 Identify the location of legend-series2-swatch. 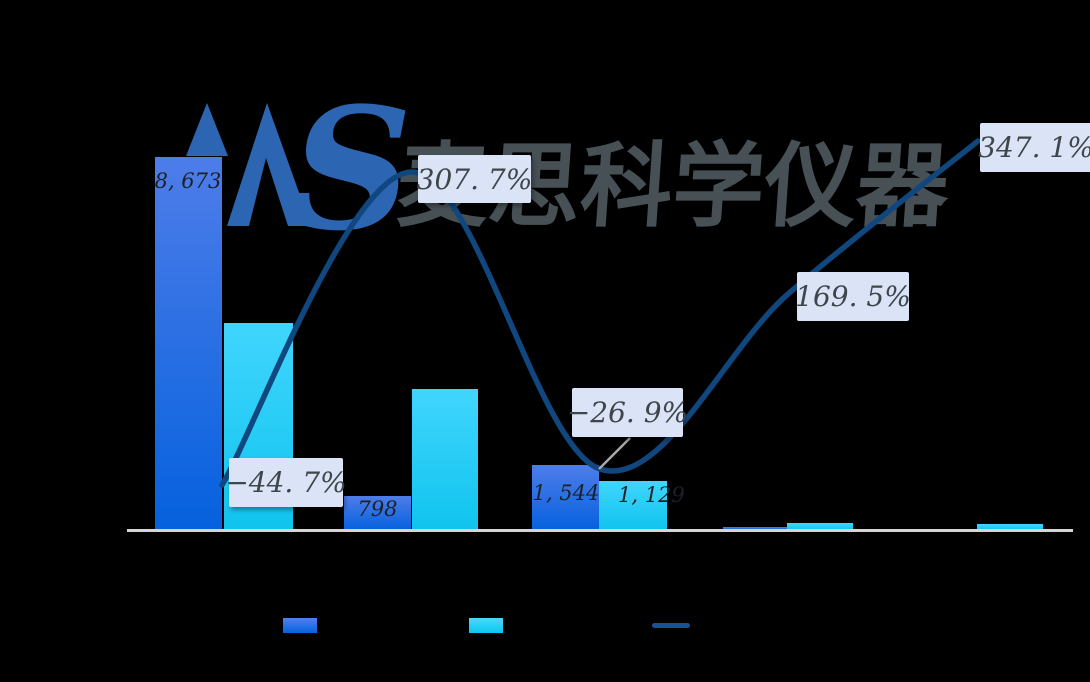
(486, 625).